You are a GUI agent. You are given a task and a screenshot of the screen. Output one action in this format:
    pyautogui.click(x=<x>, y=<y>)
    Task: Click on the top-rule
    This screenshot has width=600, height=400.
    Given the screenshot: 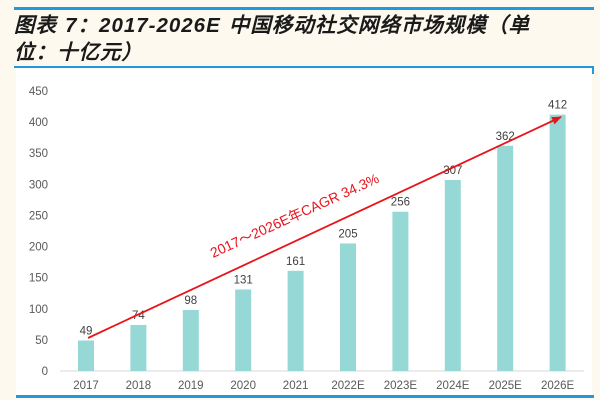 What is the action you would take?
    pyautogui.click(x=304, y=8)
    